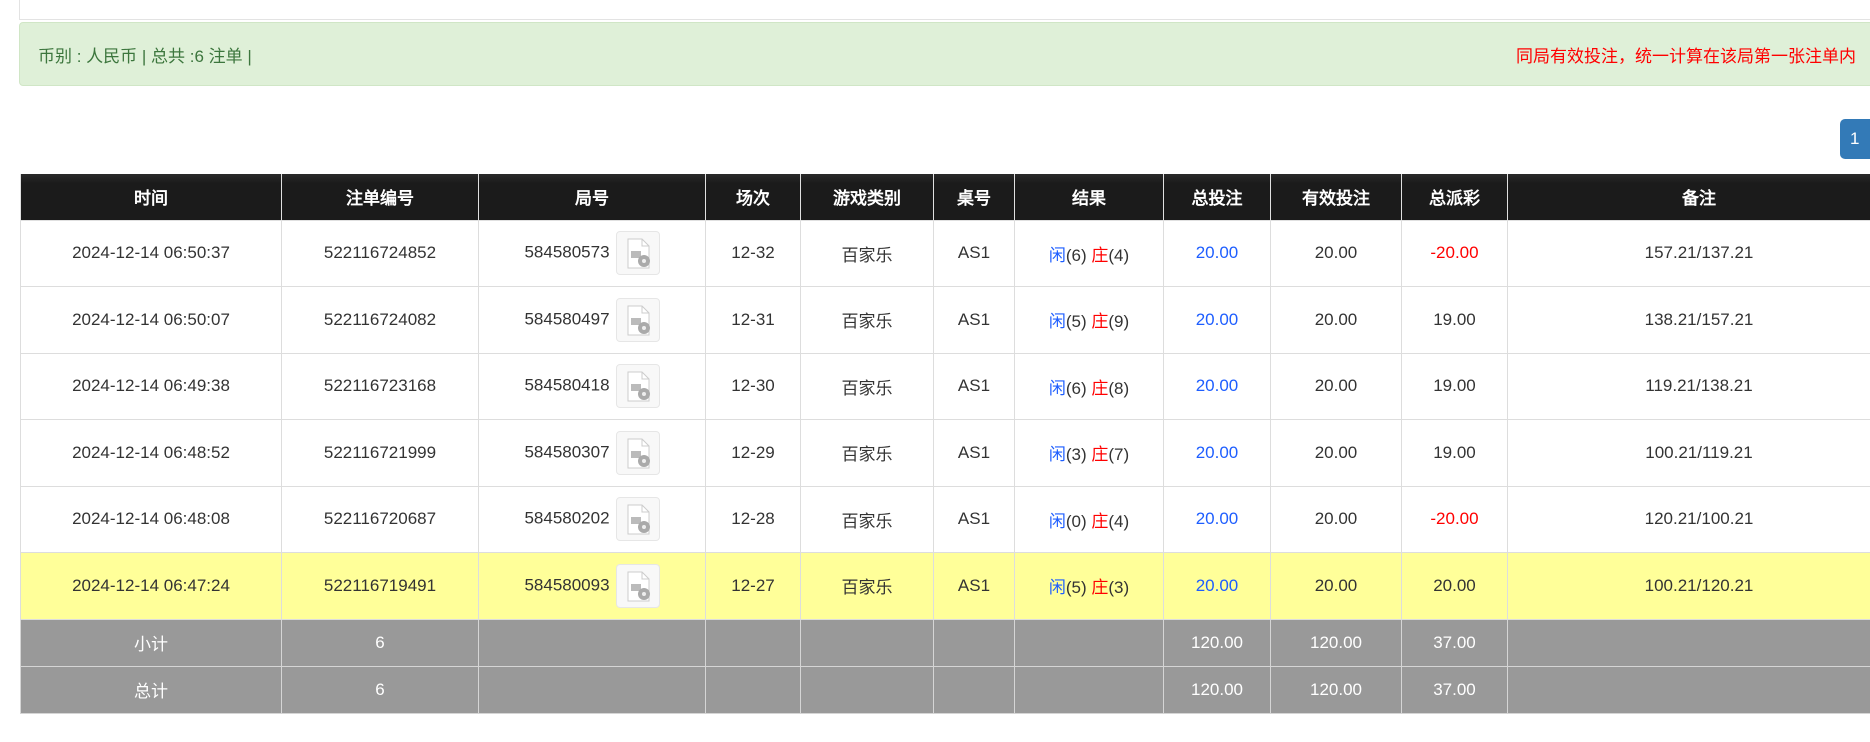 The image size is (1870, 742). Describe the element at coordinates (1119, 588) in the screenshot. I see `banker-score: (3)` at that location.